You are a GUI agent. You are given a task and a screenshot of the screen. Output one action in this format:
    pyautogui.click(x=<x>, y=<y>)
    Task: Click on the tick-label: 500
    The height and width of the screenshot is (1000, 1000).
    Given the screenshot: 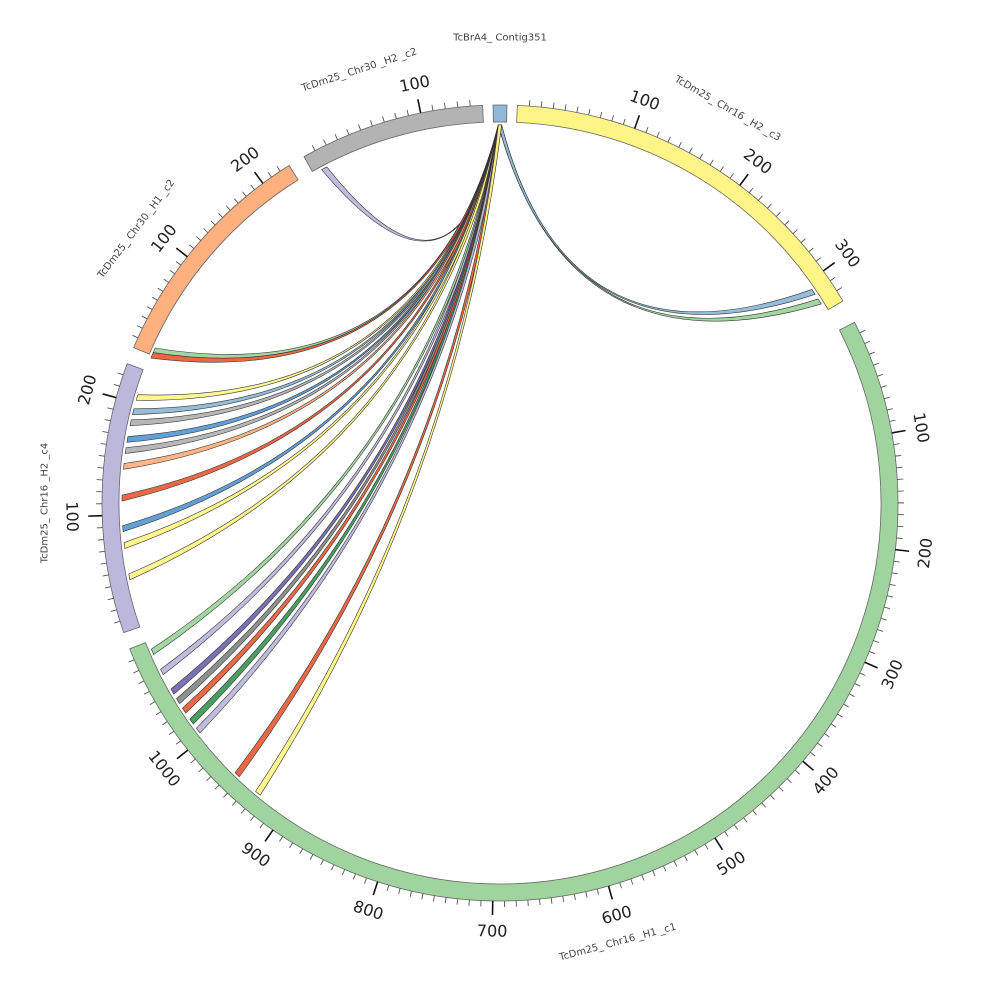 What is the action you would take?
    pyautogui.click(x=731, y=863)
    